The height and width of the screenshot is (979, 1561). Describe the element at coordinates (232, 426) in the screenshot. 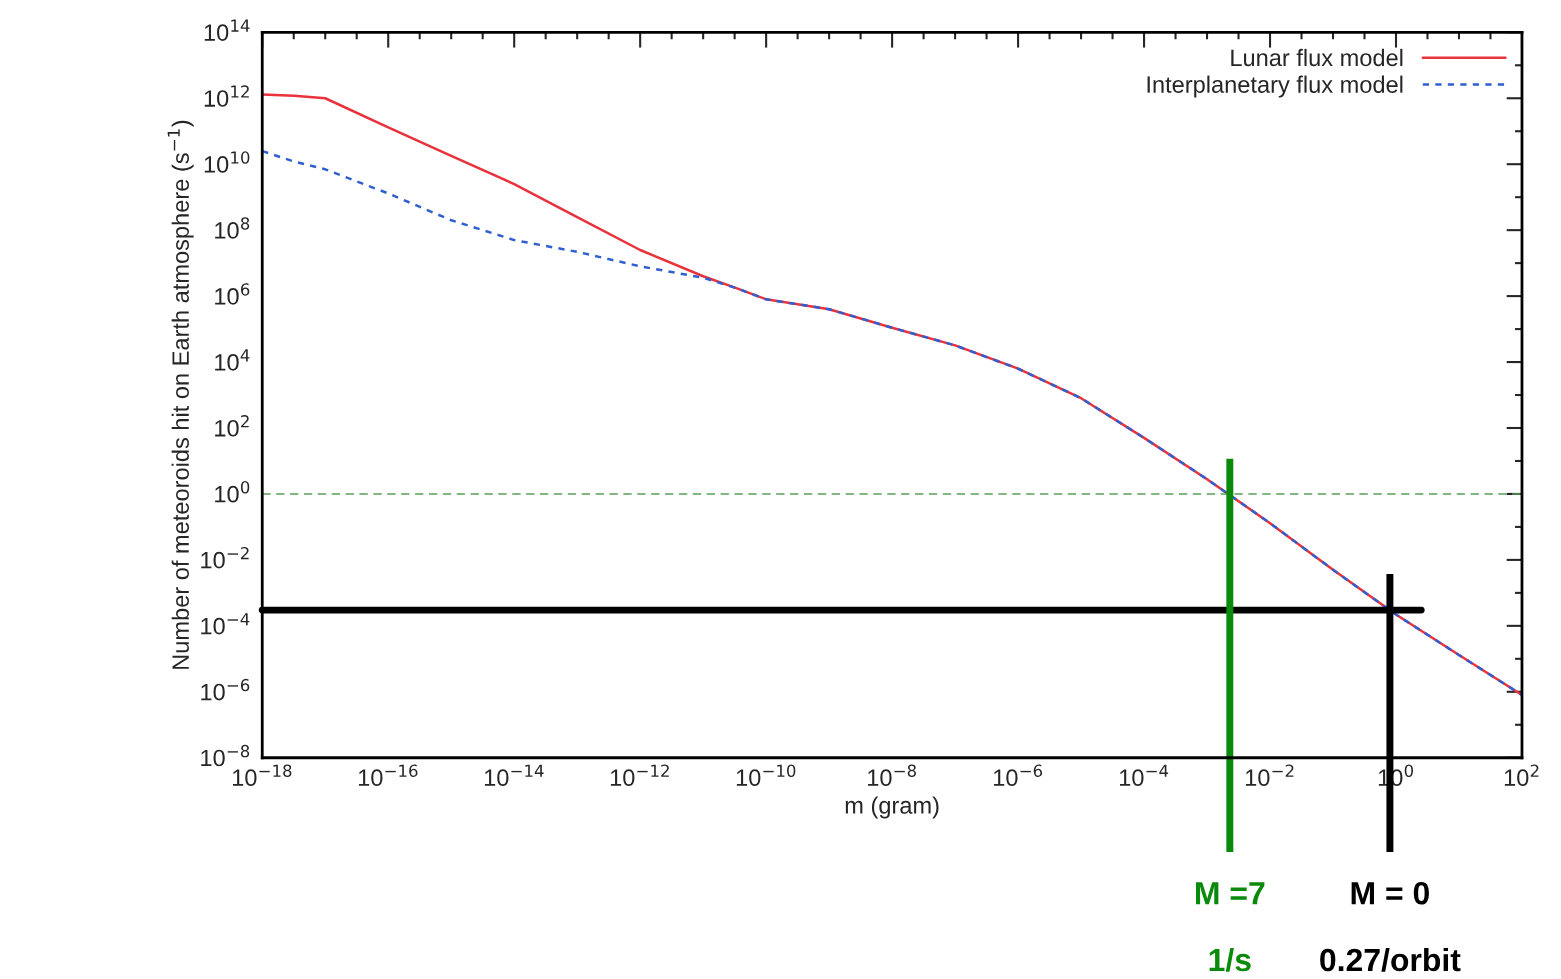

I see `y-tick-label: 10$^{2}$` at that location.